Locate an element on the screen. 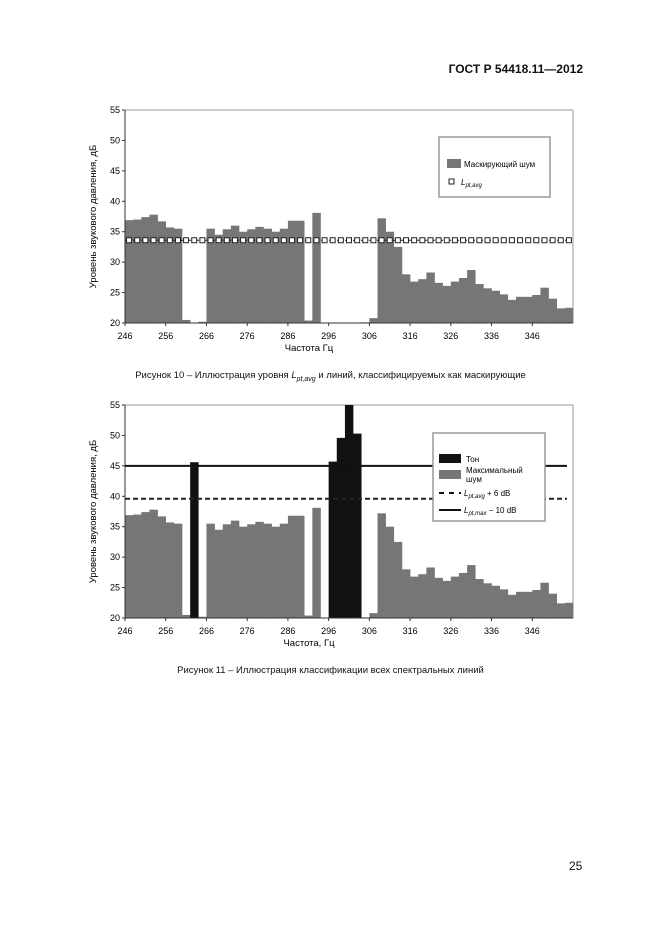  y-tick-label: 45 is located at coordinates (115, 466).